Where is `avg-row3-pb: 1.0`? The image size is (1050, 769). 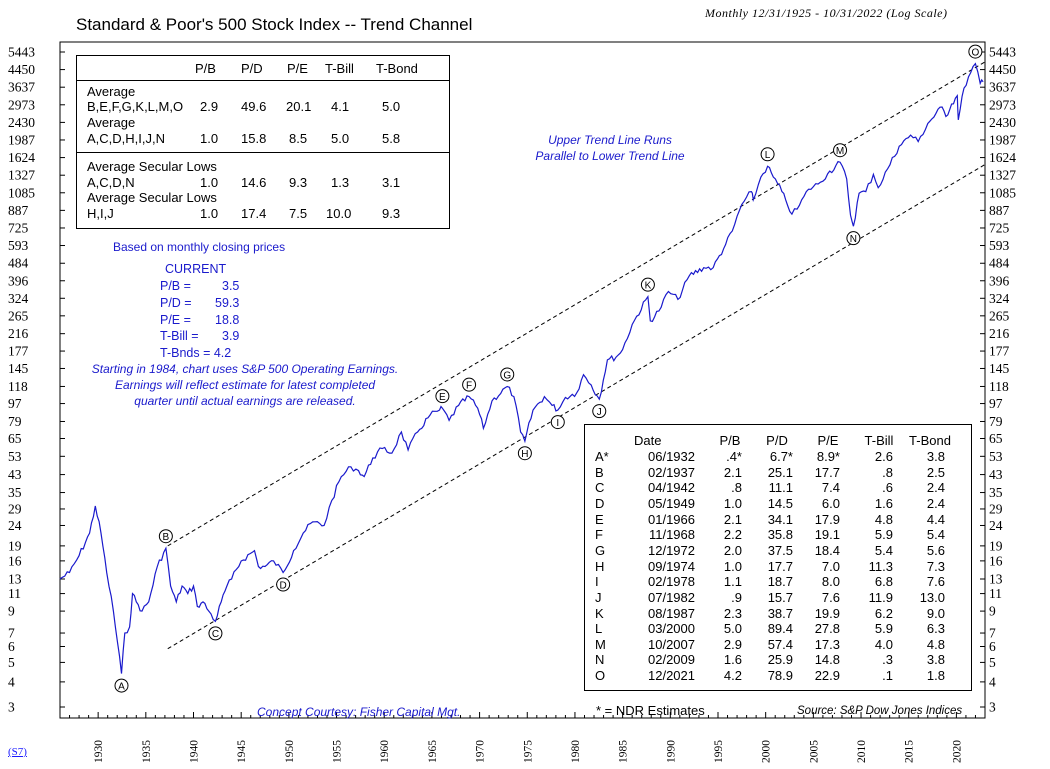
avg-row3-pb: 1.0 is located at coordinates (209, 182).